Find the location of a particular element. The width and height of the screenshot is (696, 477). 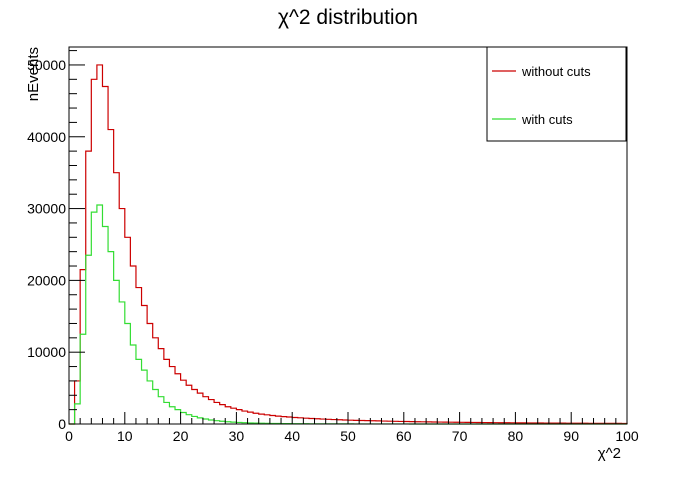

x-tick-label: 60 is located at coordinates (404, 436).